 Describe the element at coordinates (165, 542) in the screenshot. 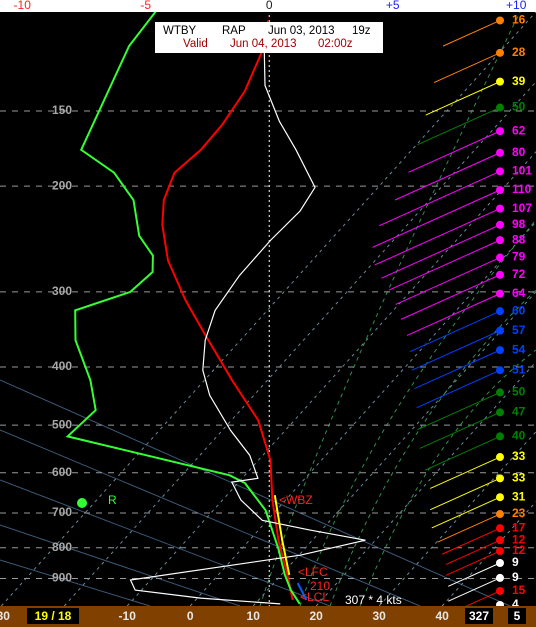

I see `dry-adiabat` at that location.